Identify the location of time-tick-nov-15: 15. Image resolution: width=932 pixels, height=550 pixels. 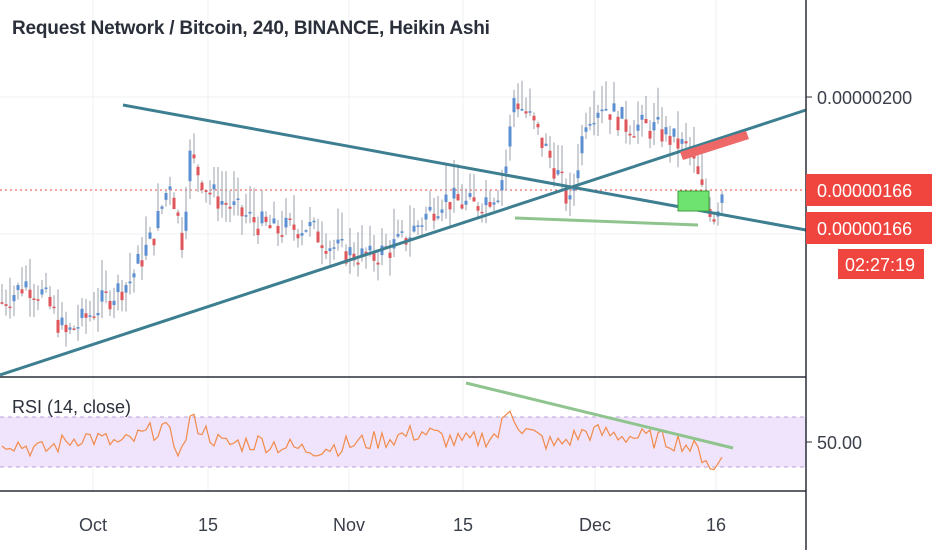
(463, 525).